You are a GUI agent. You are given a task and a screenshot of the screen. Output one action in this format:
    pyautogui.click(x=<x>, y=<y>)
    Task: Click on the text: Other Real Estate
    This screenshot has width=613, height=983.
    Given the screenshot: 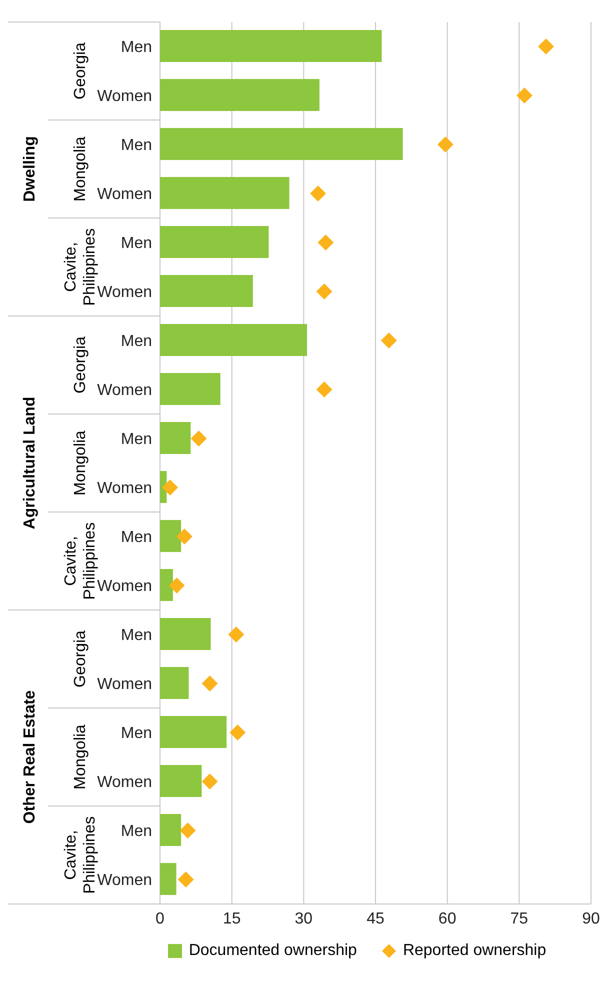 What is the action you would take?
    pyautogui.click(x=30, y=757)
    